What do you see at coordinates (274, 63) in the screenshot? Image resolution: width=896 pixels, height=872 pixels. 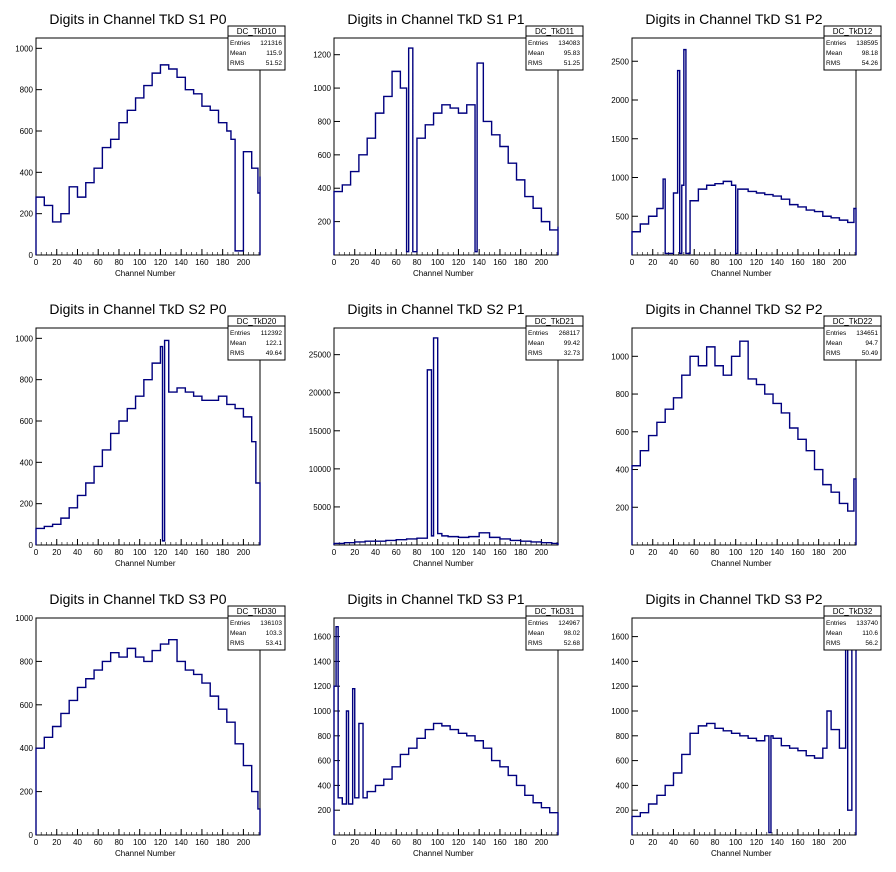 I see `stats-value: 51.52` at bounding box center [274, 63].